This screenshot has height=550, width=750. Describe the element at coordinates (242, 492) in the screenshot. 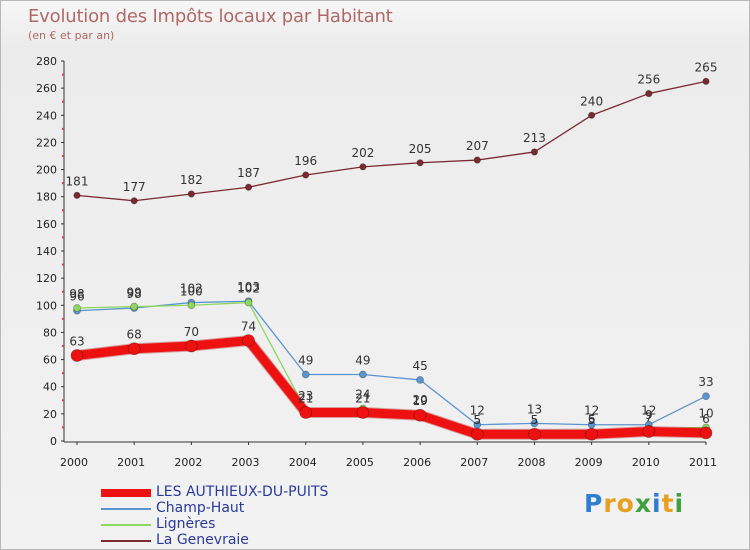

I see `legend-label: LES AUTHIEUX-DU-PUITS` at that location.